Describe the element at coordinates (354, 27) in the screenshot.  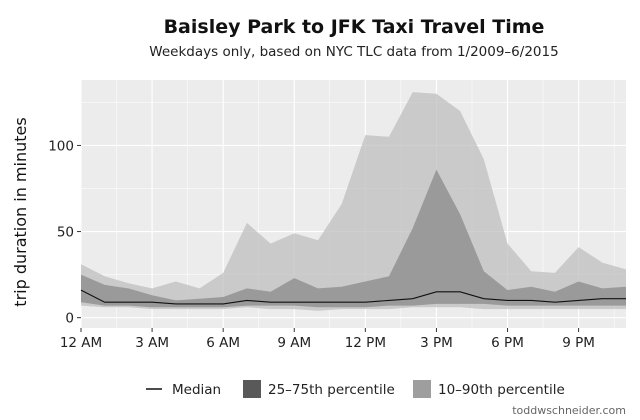
I see `chart-title: Baisley Park to JFK Taxi Travel Time` at that location.